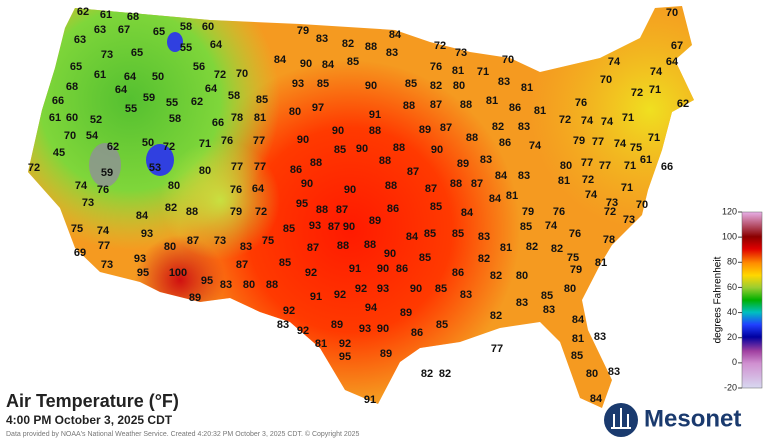 This screenshot has width=770, height=445. I want to click on station-temp: 73, so click(88, 203).